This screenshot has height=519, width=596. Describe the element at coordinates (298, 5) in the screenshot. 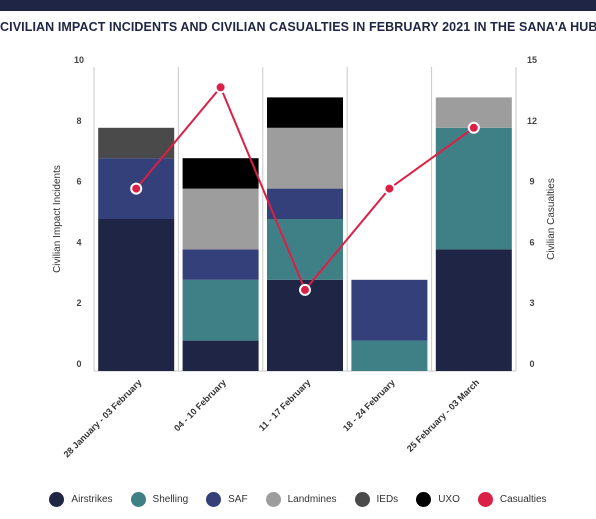

I see `header-bar` at that location.